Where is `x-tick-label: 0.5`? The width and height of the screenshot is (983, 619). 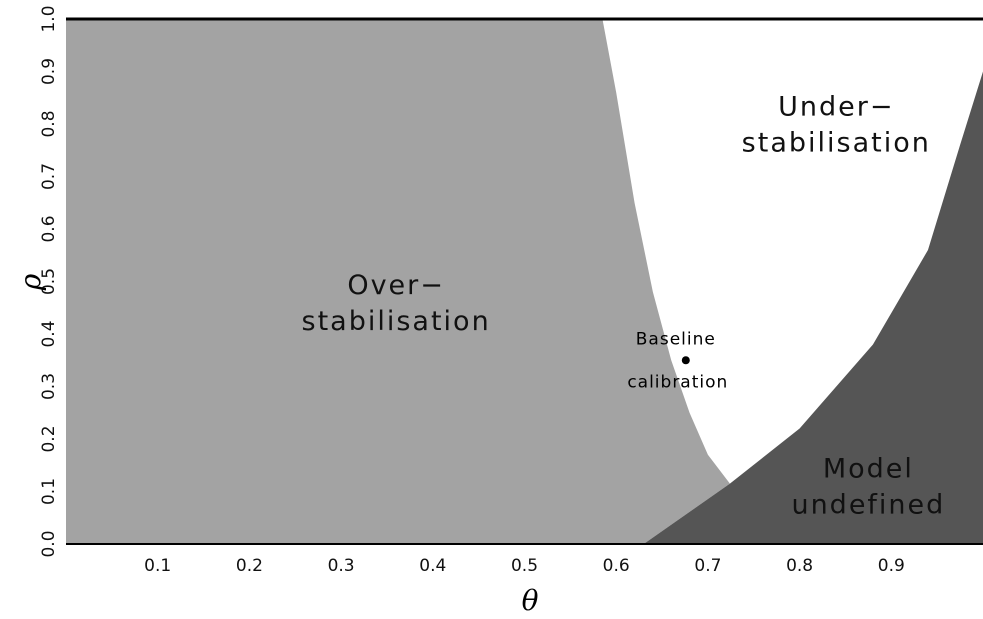 x-tick-label: 0.5 is located at coordinates (524, 566).